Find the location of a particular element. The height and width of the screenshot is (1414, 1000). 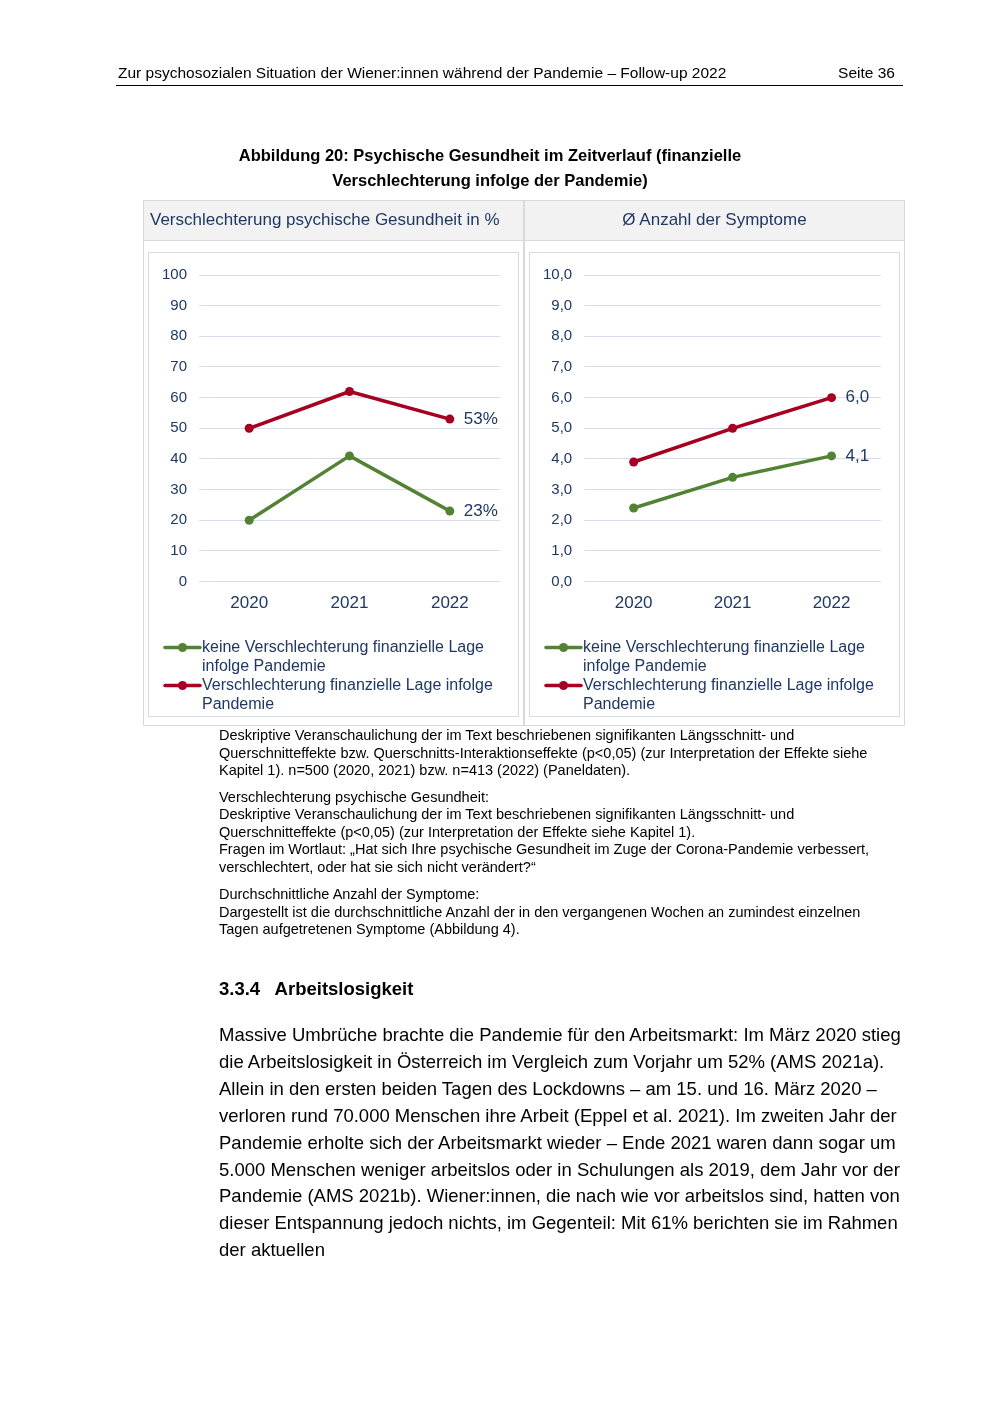

text: Seite 36 is located at coordinates (866, 73).